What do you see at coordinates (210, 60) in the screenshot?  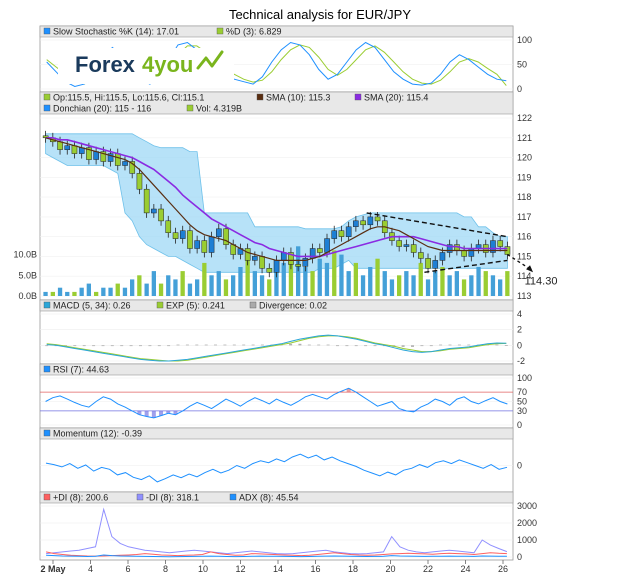 I see `logo-swoosh-icon` at bounding box center [210, 60].